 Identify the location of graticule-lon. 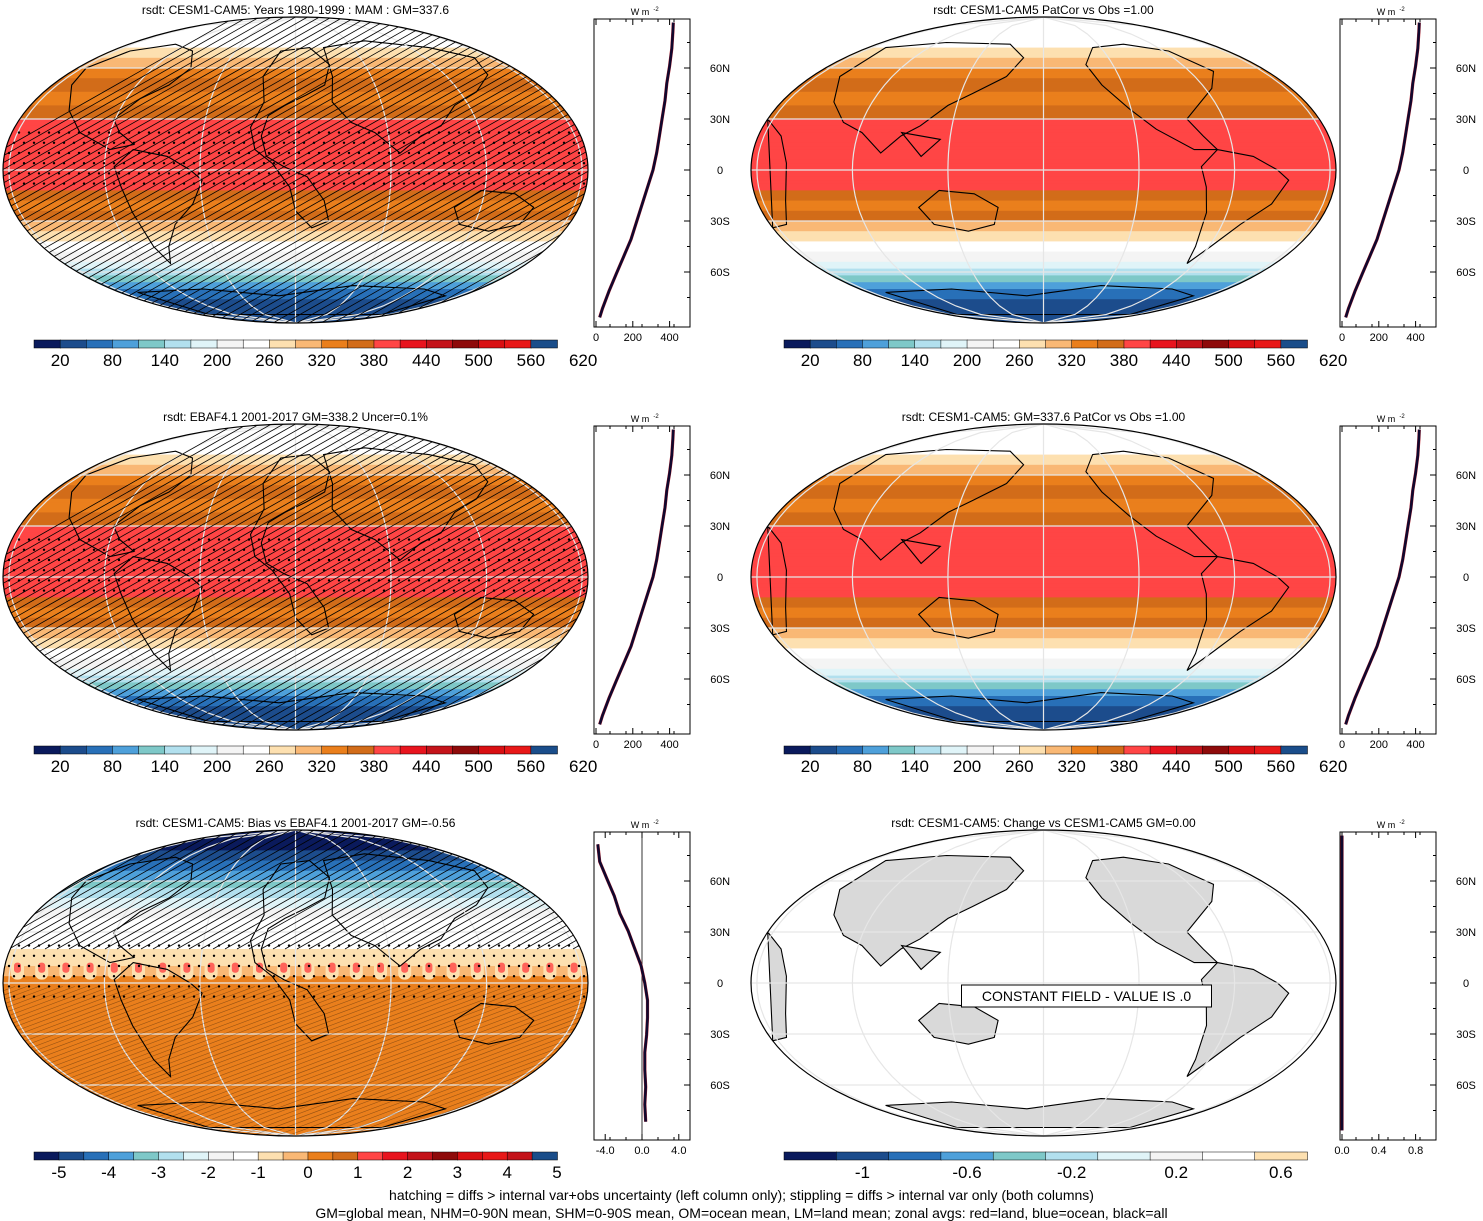
(199, 577).